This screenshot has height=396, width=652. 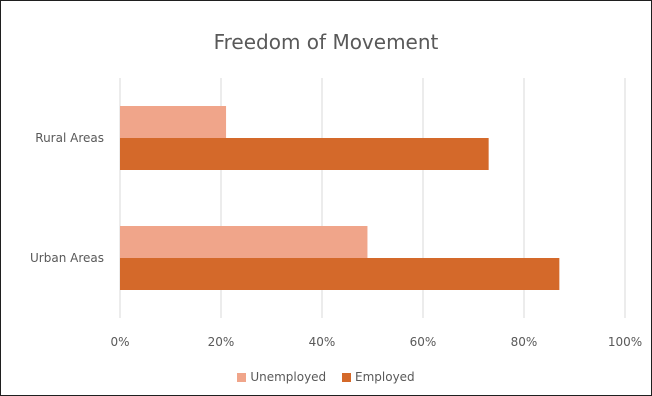 I want to click on x-tick-label: 20%, so click(x=221, y=342).